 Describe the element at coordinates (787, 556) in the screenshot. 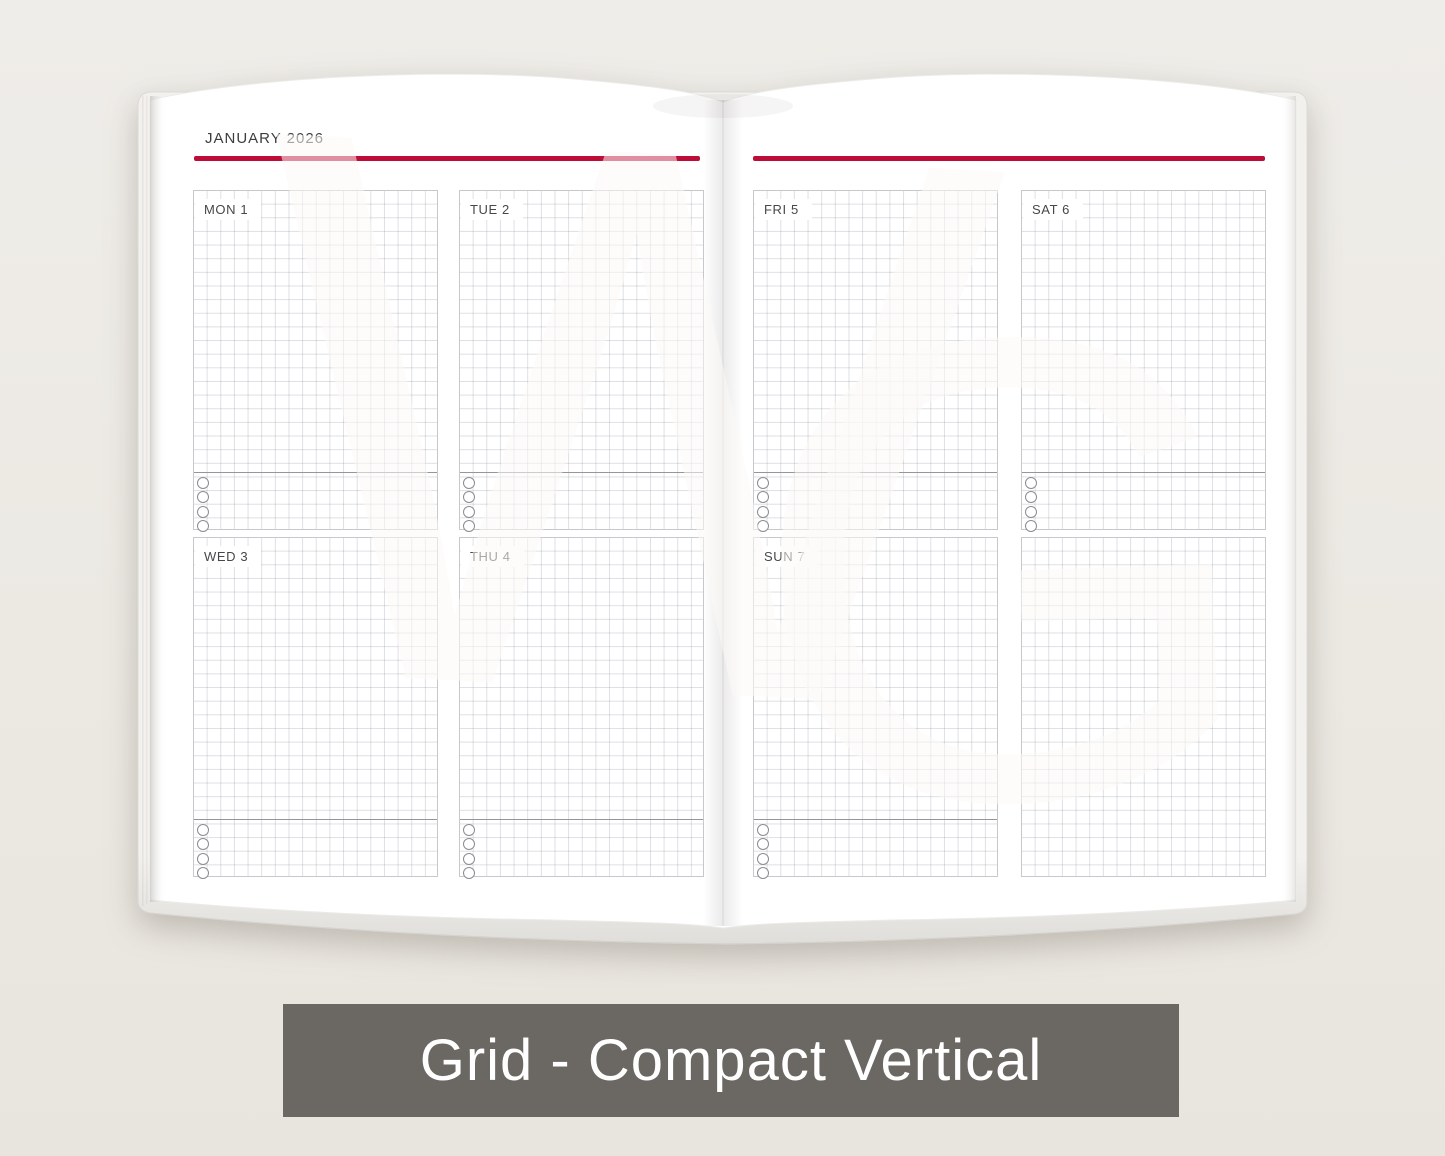

I see `day-label: SUN 7` at that location.